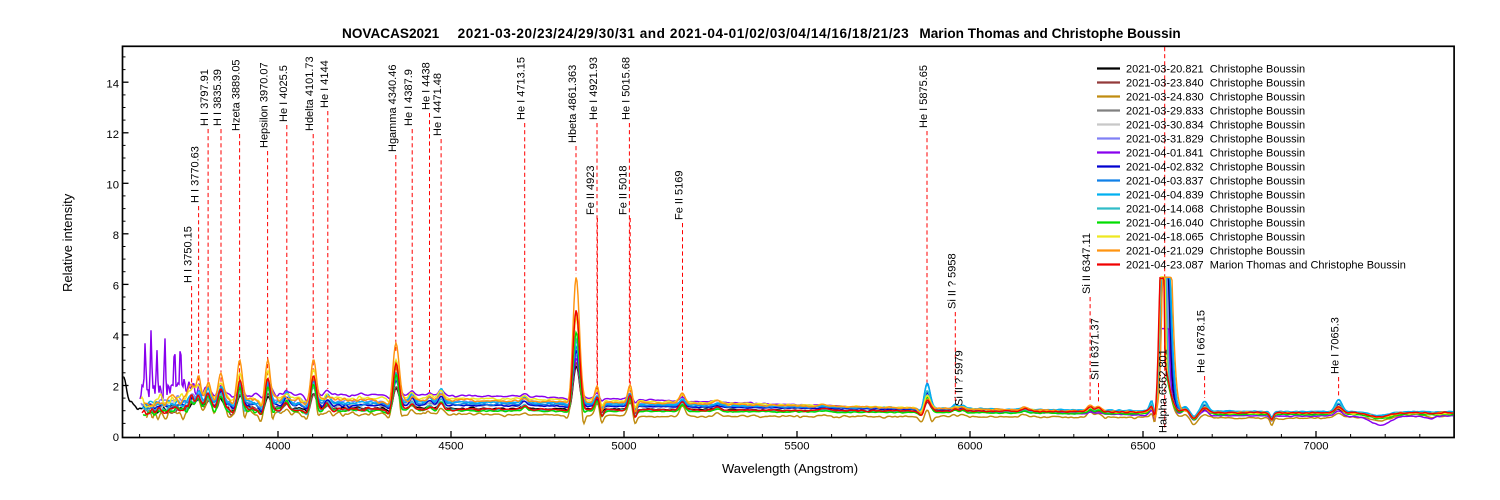 This screenshot has width=1500, height=500. Describe the element at coordinates (116, 388) in the screenshot. I see `svg-text: 2` at that location.